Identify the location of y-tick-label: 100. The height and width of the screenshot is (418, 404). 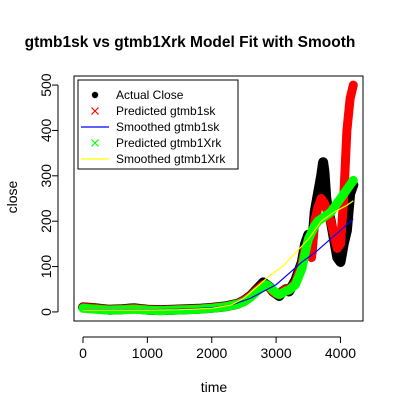
(46, 267).